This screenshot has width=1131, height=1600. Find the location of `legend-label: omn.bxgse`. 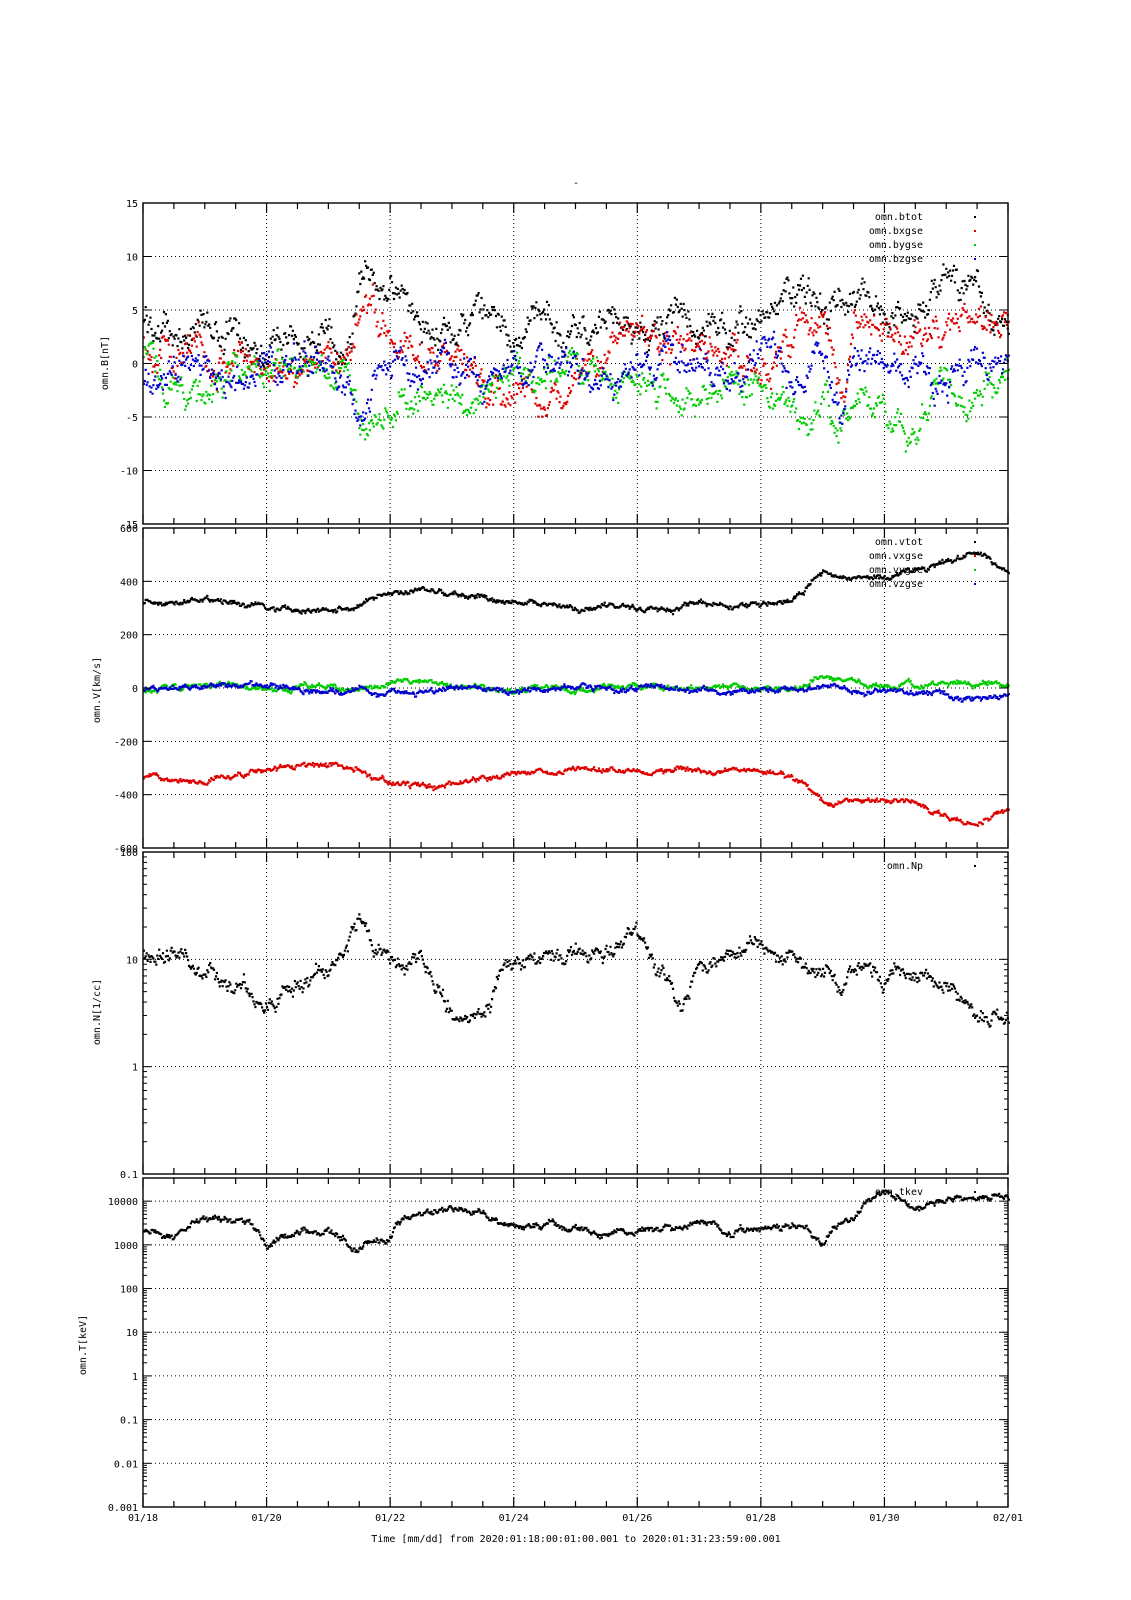

legend-label: omn.bxgse is located at coordinates (896, 231).